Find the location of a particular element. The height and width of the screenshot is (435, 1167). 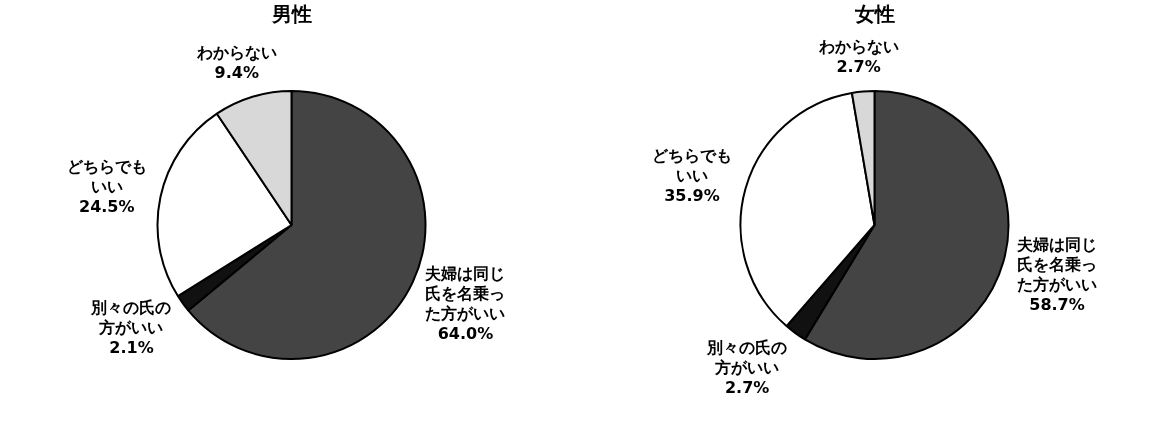

data-label: 9.4% is located at coordinates (236, 73).